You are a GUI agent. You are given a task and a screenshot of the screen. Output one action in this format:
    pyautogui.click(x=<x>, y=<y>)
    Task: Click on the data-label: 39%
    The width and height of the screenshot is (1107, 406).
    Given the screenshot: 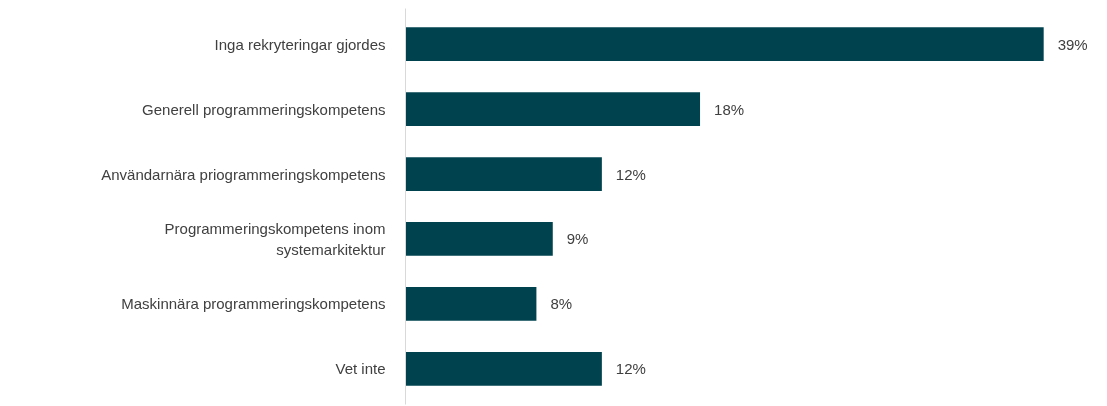 What is the action you would take?
    pyautogui.click(x=1072, y=44)
    